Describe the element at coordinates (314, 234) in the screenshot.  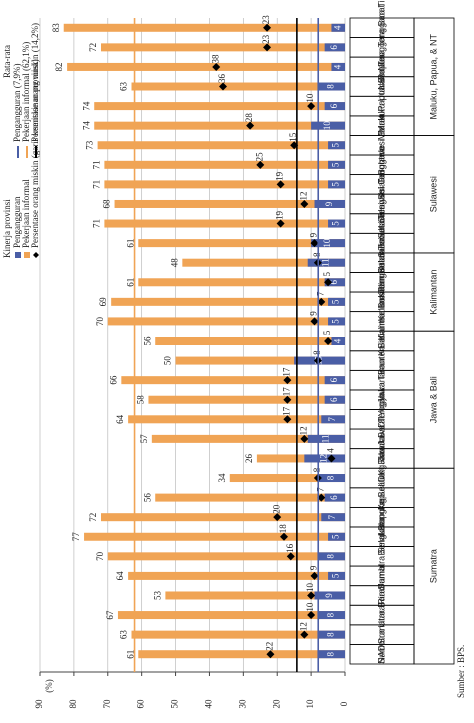
I see `data-label: 9` at that location.